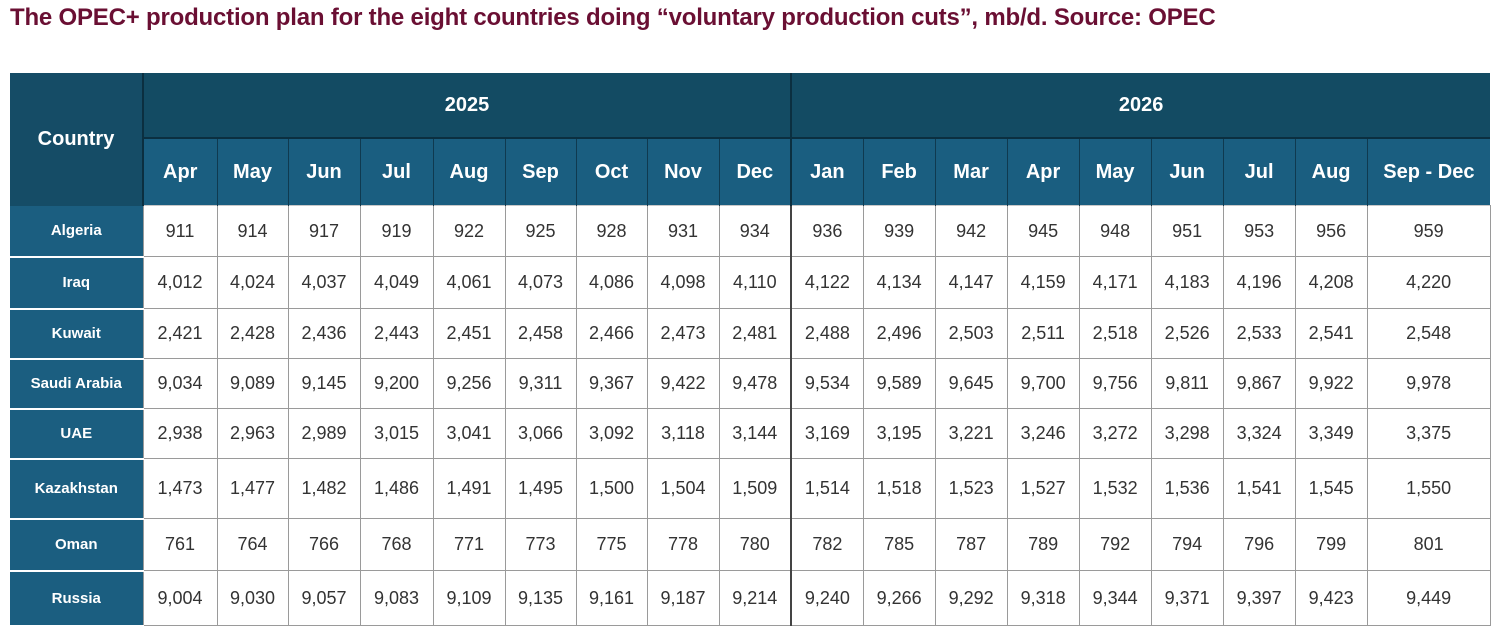 Image resolution: width=1504 pixels, height=631 pixels. What do you see at coordinates (396, 172) in the screenshot?
I see `month-header: Jul` at bounding box center [396, 172].